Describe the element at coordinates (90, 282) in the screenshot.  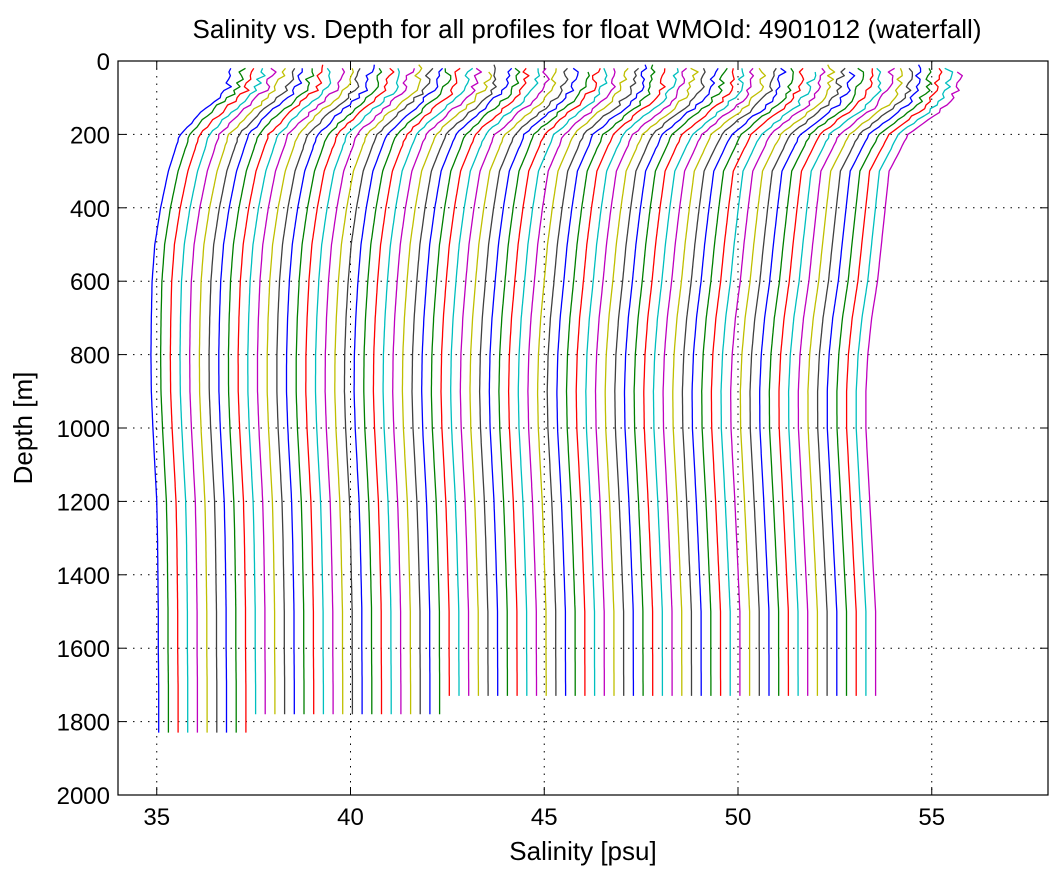
I see `y-tick-label: 600` at that location.